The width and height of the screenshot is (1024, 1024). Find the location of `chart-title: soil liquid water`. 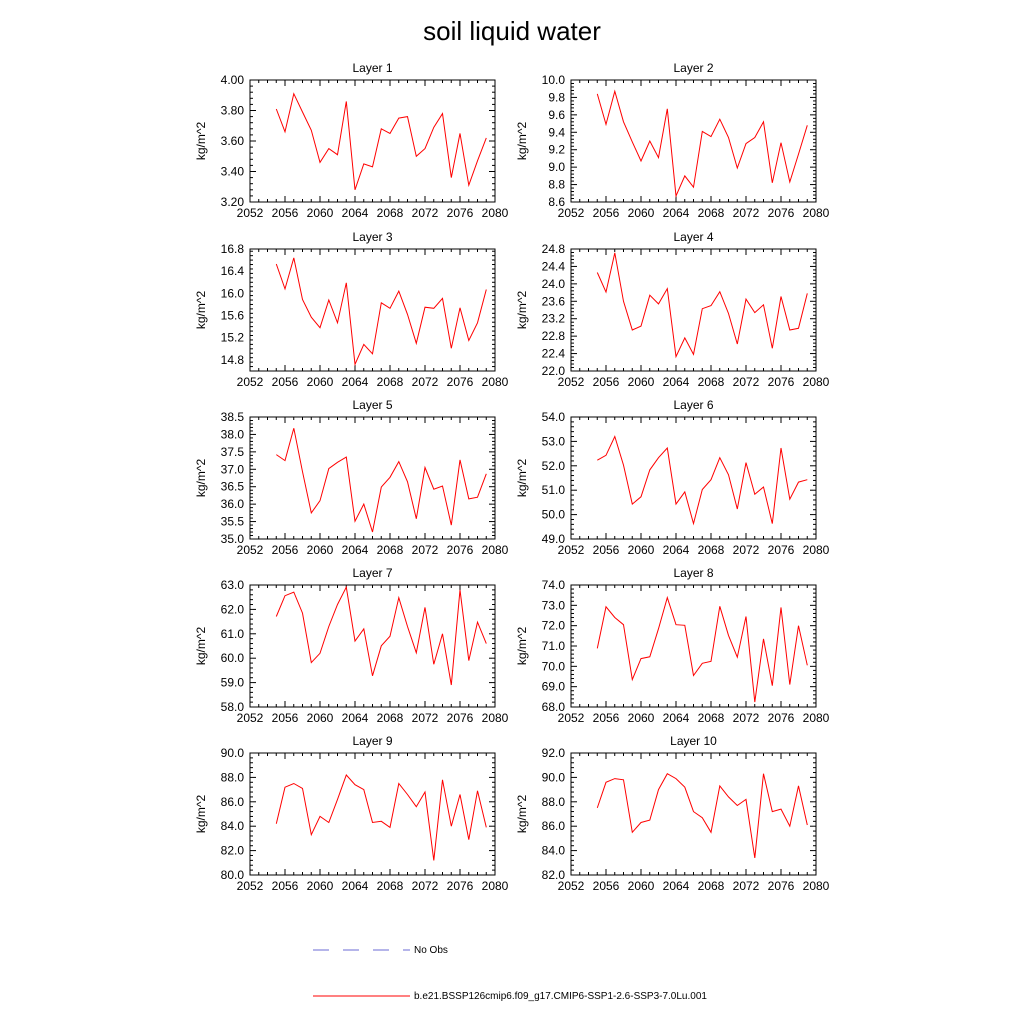

chart-title: soil liquid water is located at coordinates (512, 31).